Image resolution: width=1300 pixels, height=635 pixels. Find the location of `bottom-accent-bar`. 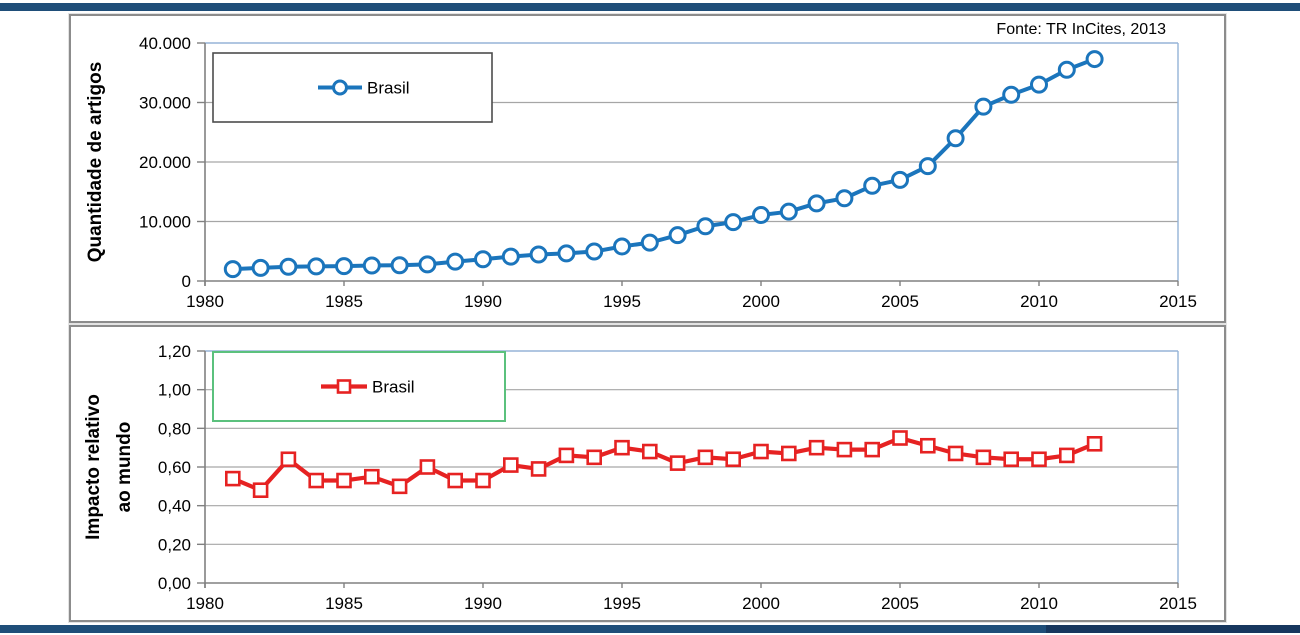

bottom-accent-bar is located at coordinates (650, 629).